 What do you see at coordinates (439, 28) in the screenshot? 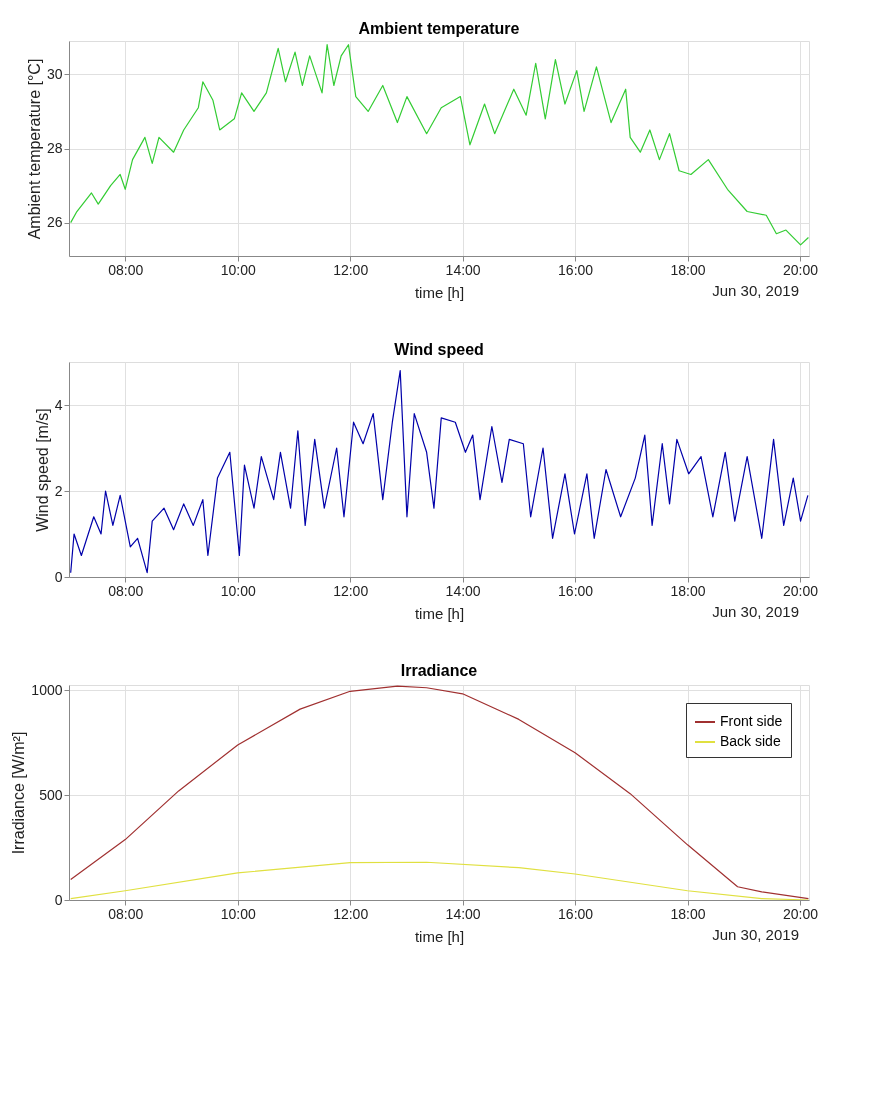
I see `chart-title: Ambient temperature` at bounding box center [439, 28].